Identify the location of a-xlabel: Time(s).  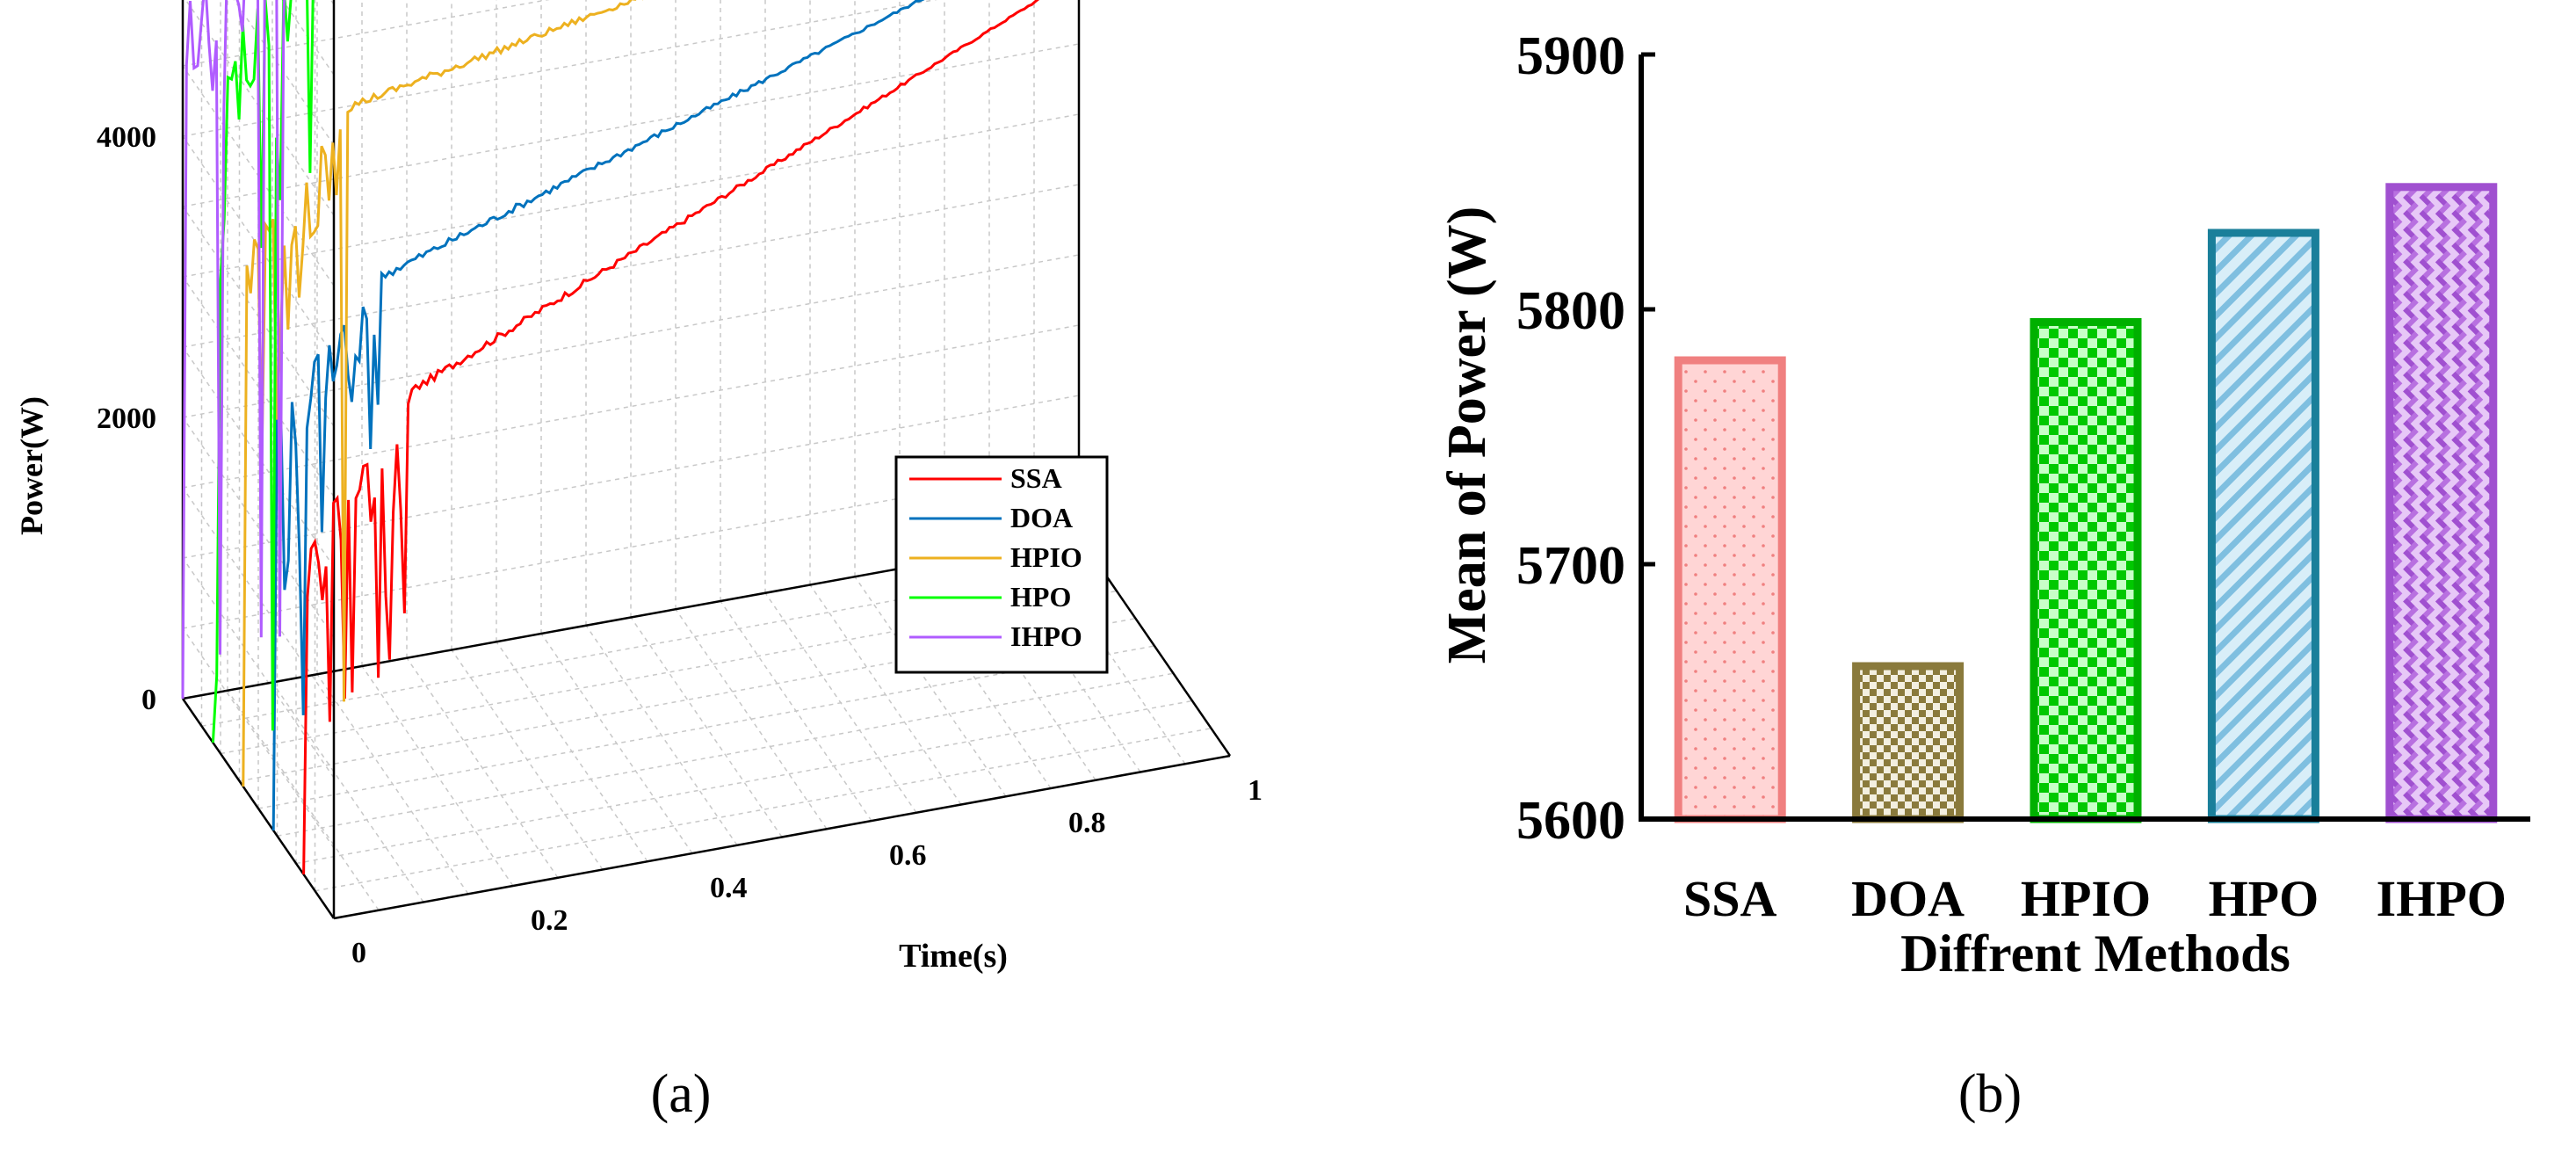
(953, 956).